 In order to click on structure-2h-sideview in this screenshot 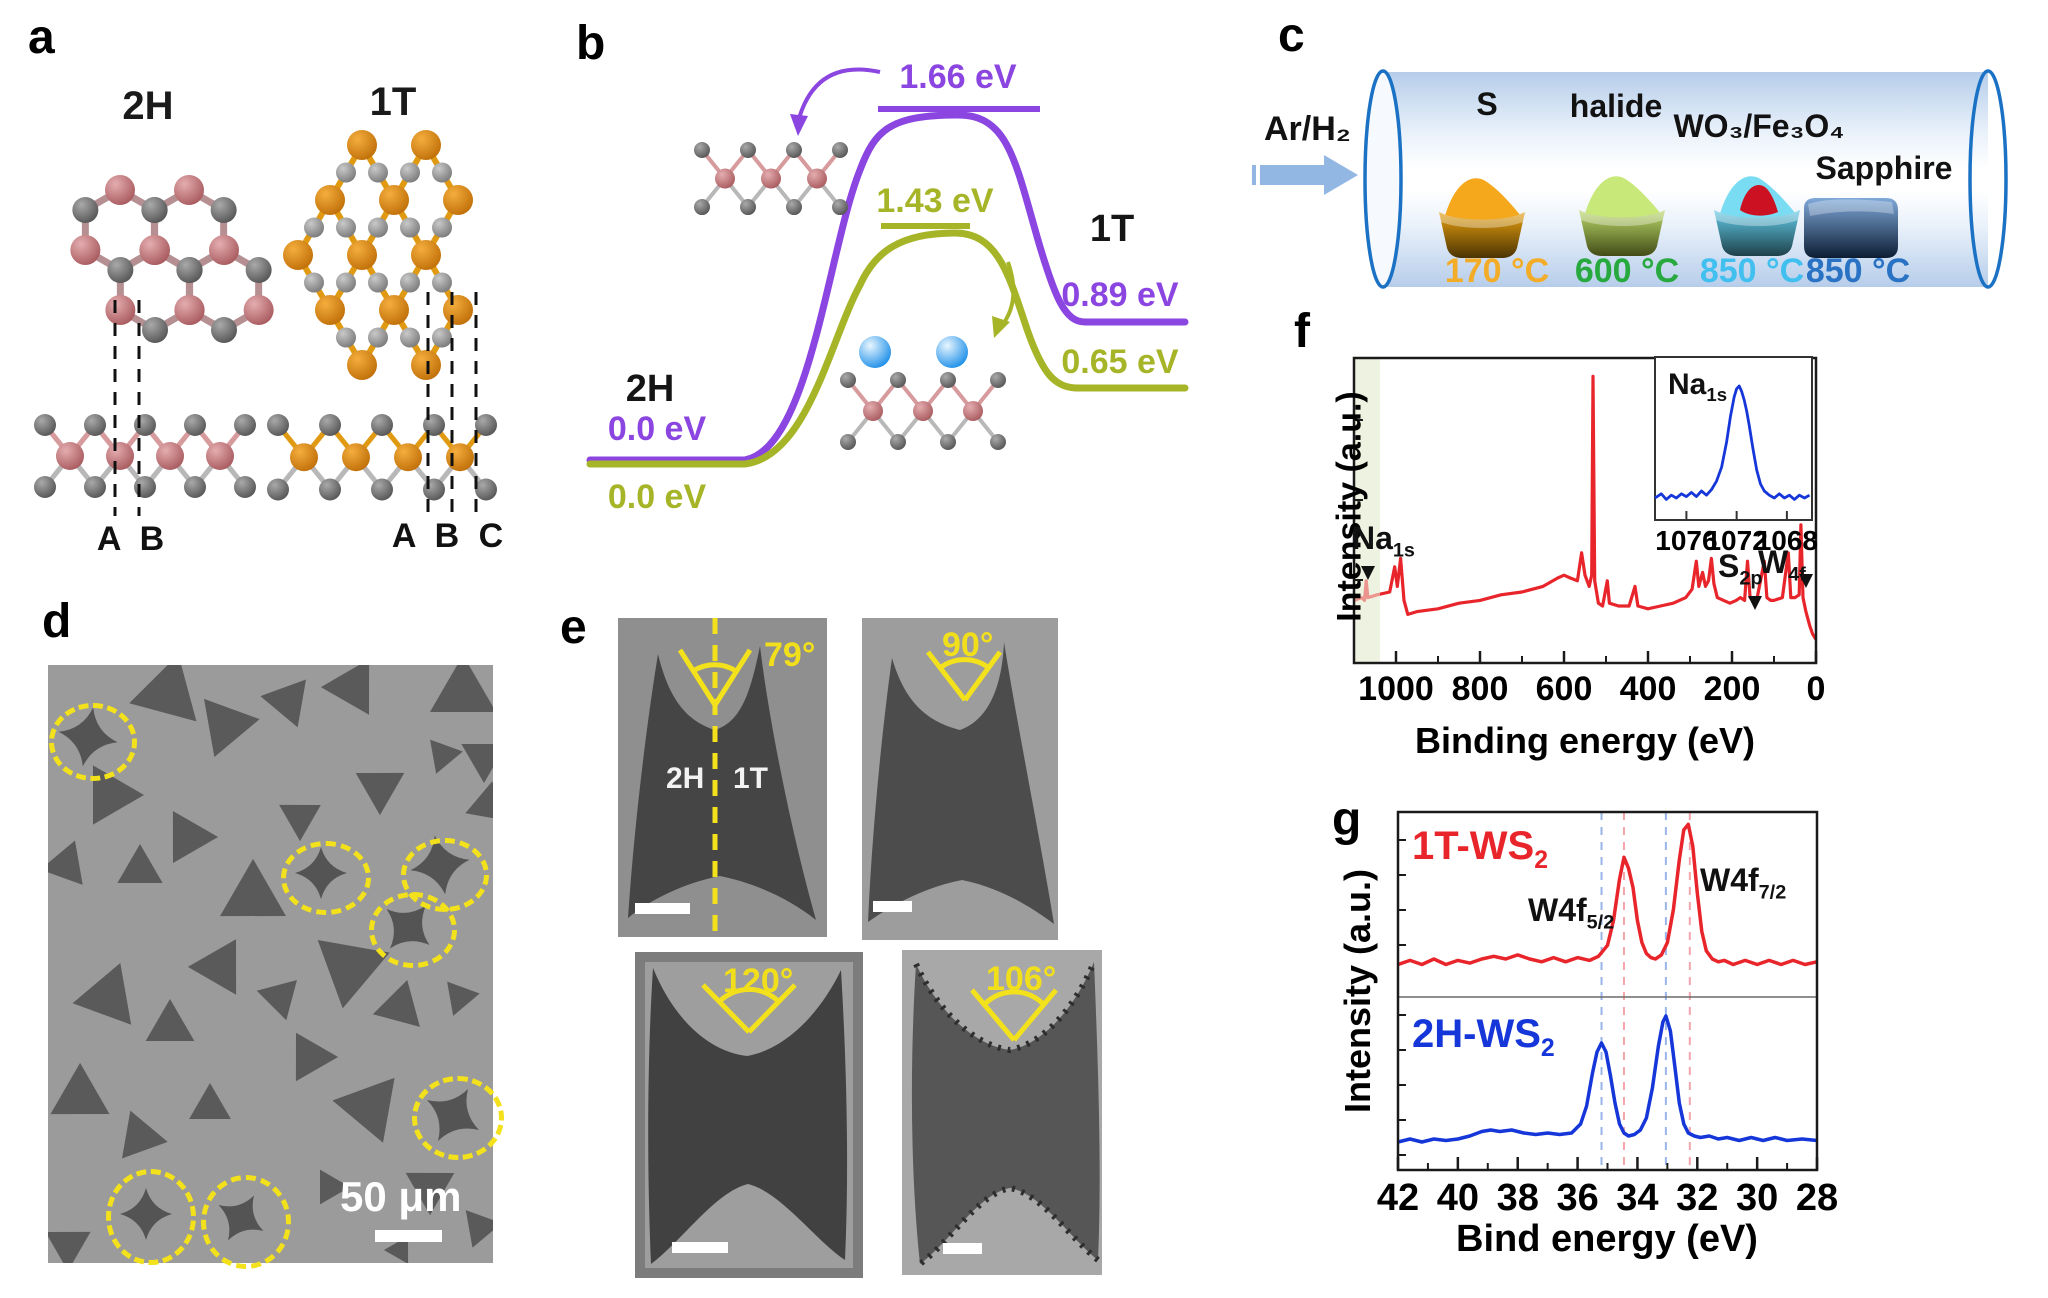, I will do `click(145, 456)`.